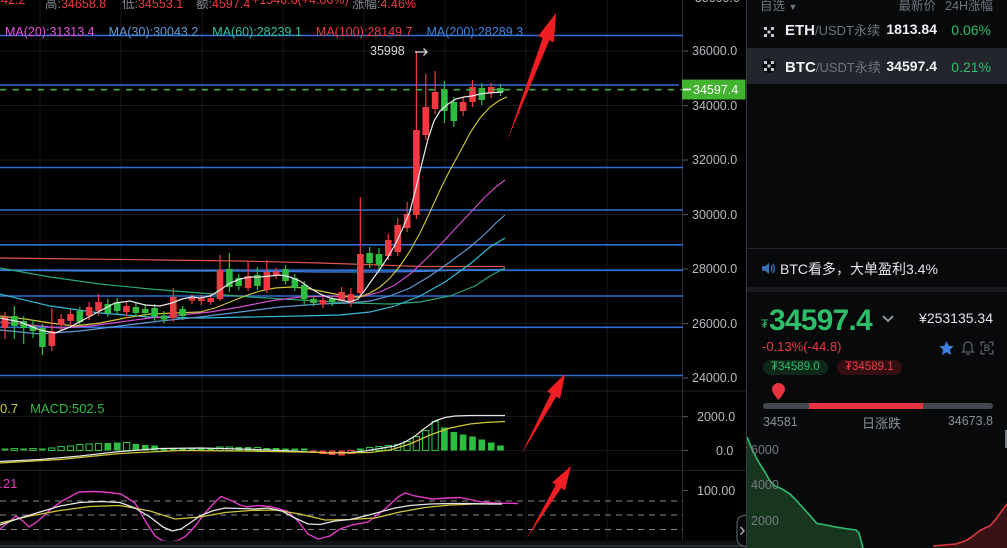 This screenshot has height=548, width=1007. I want to click on svg-text: B, so click(987, 348).